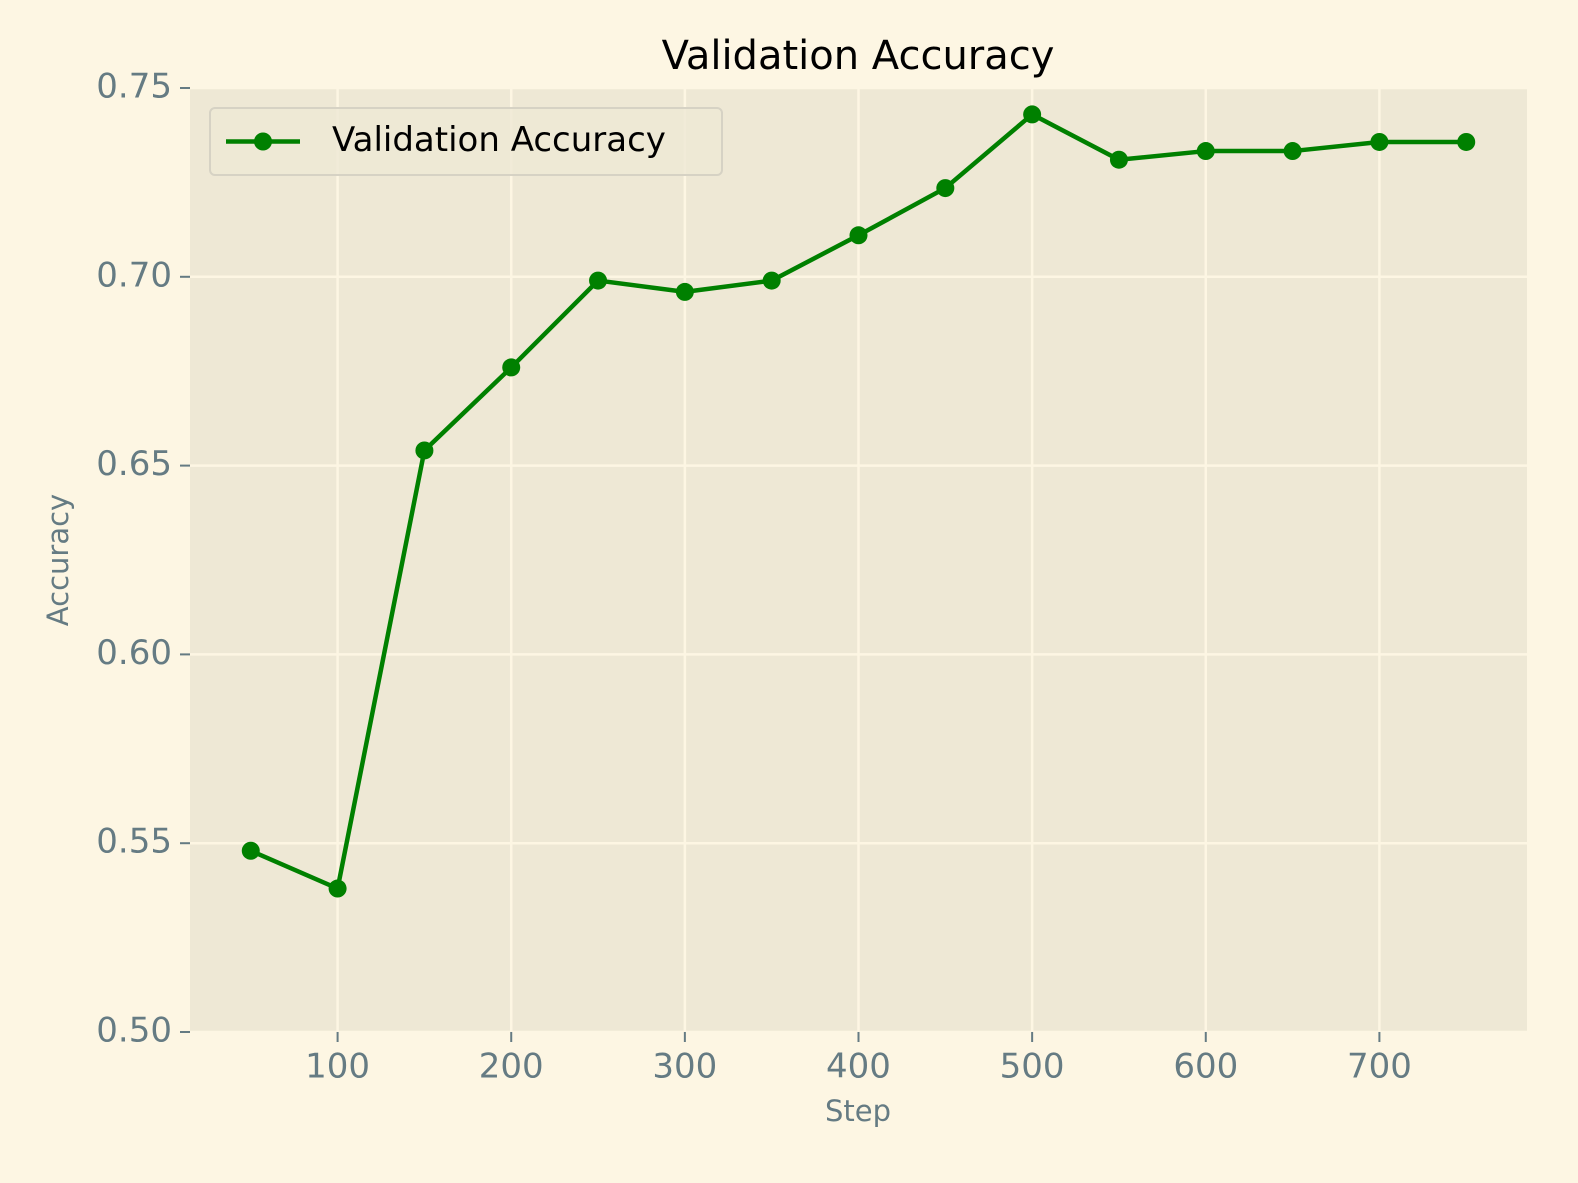 The image size is (1578, 1183). What do you see at coordinates (1032, 1067) in the screenshot?
I see `x-tick-label: 500` at bounding box center [1032, 1067].